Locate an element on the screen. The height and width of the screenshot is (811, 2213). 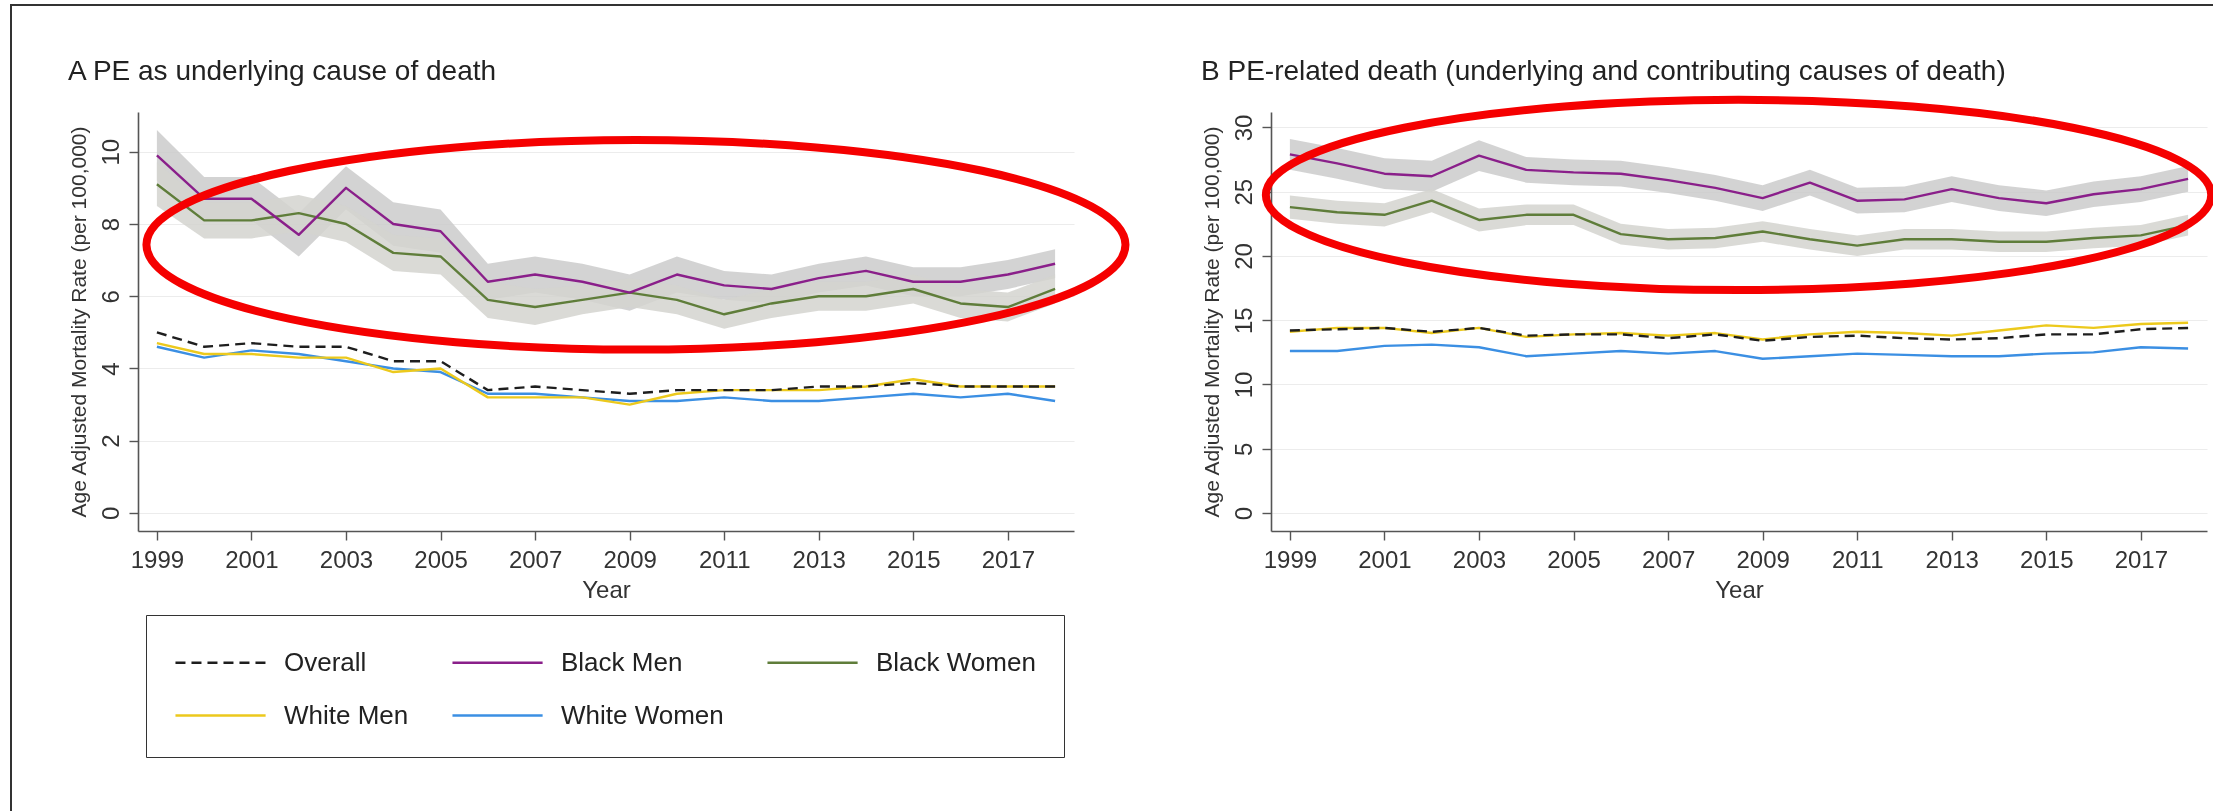
legend-label: Overall is located at coordinates (325, 661).